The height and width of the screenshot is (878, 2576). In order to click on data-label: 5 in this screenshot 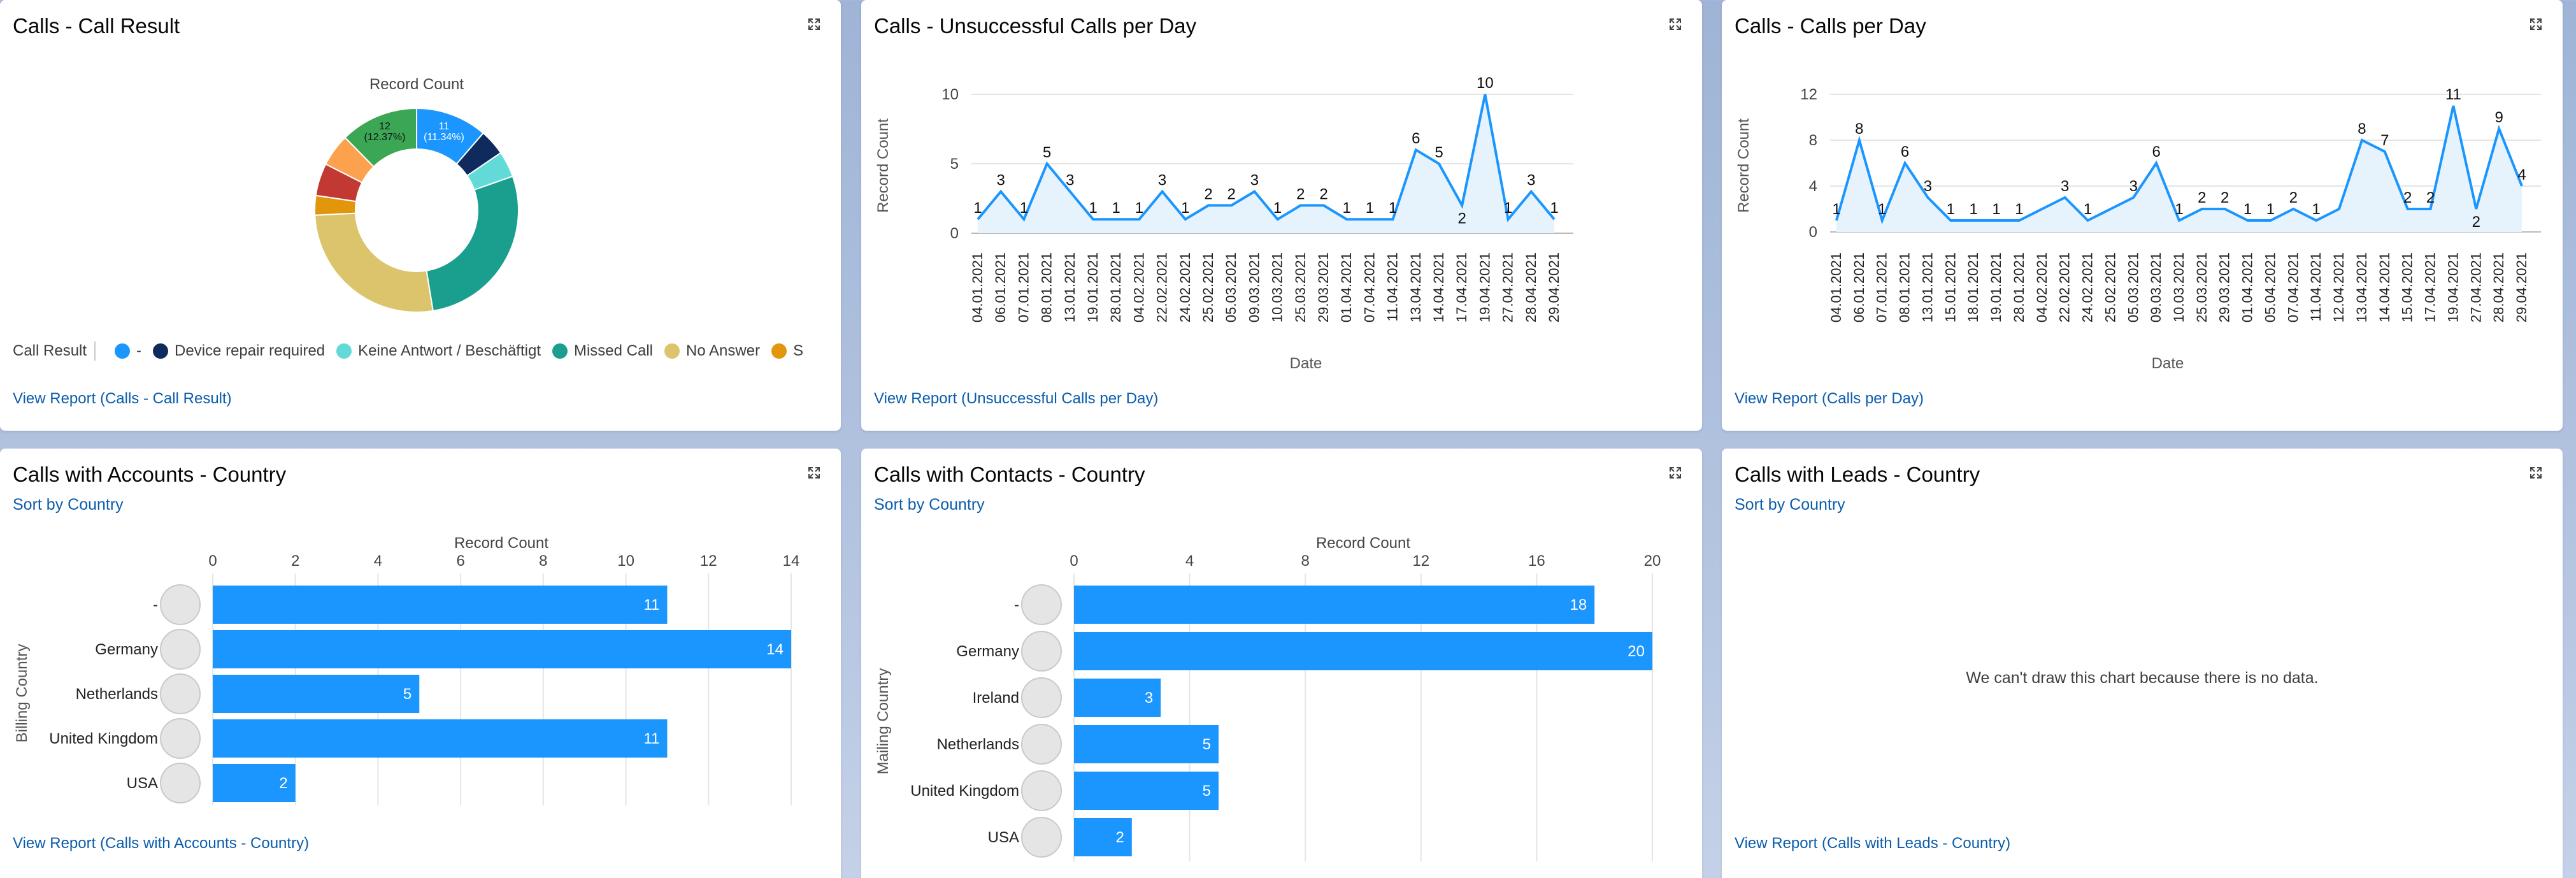, I will do `click(1439, 152)`.